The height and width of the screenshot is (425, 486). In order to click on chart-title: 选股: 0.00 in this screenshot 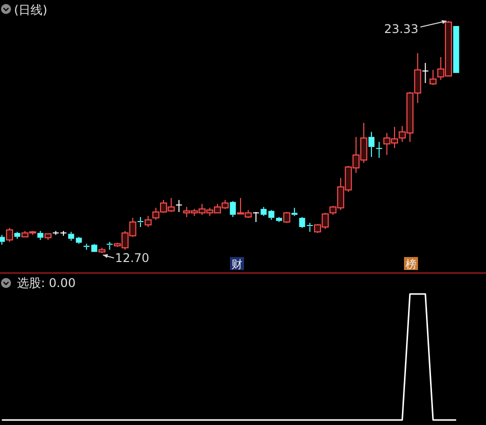, I will do `click(46, 283)`.